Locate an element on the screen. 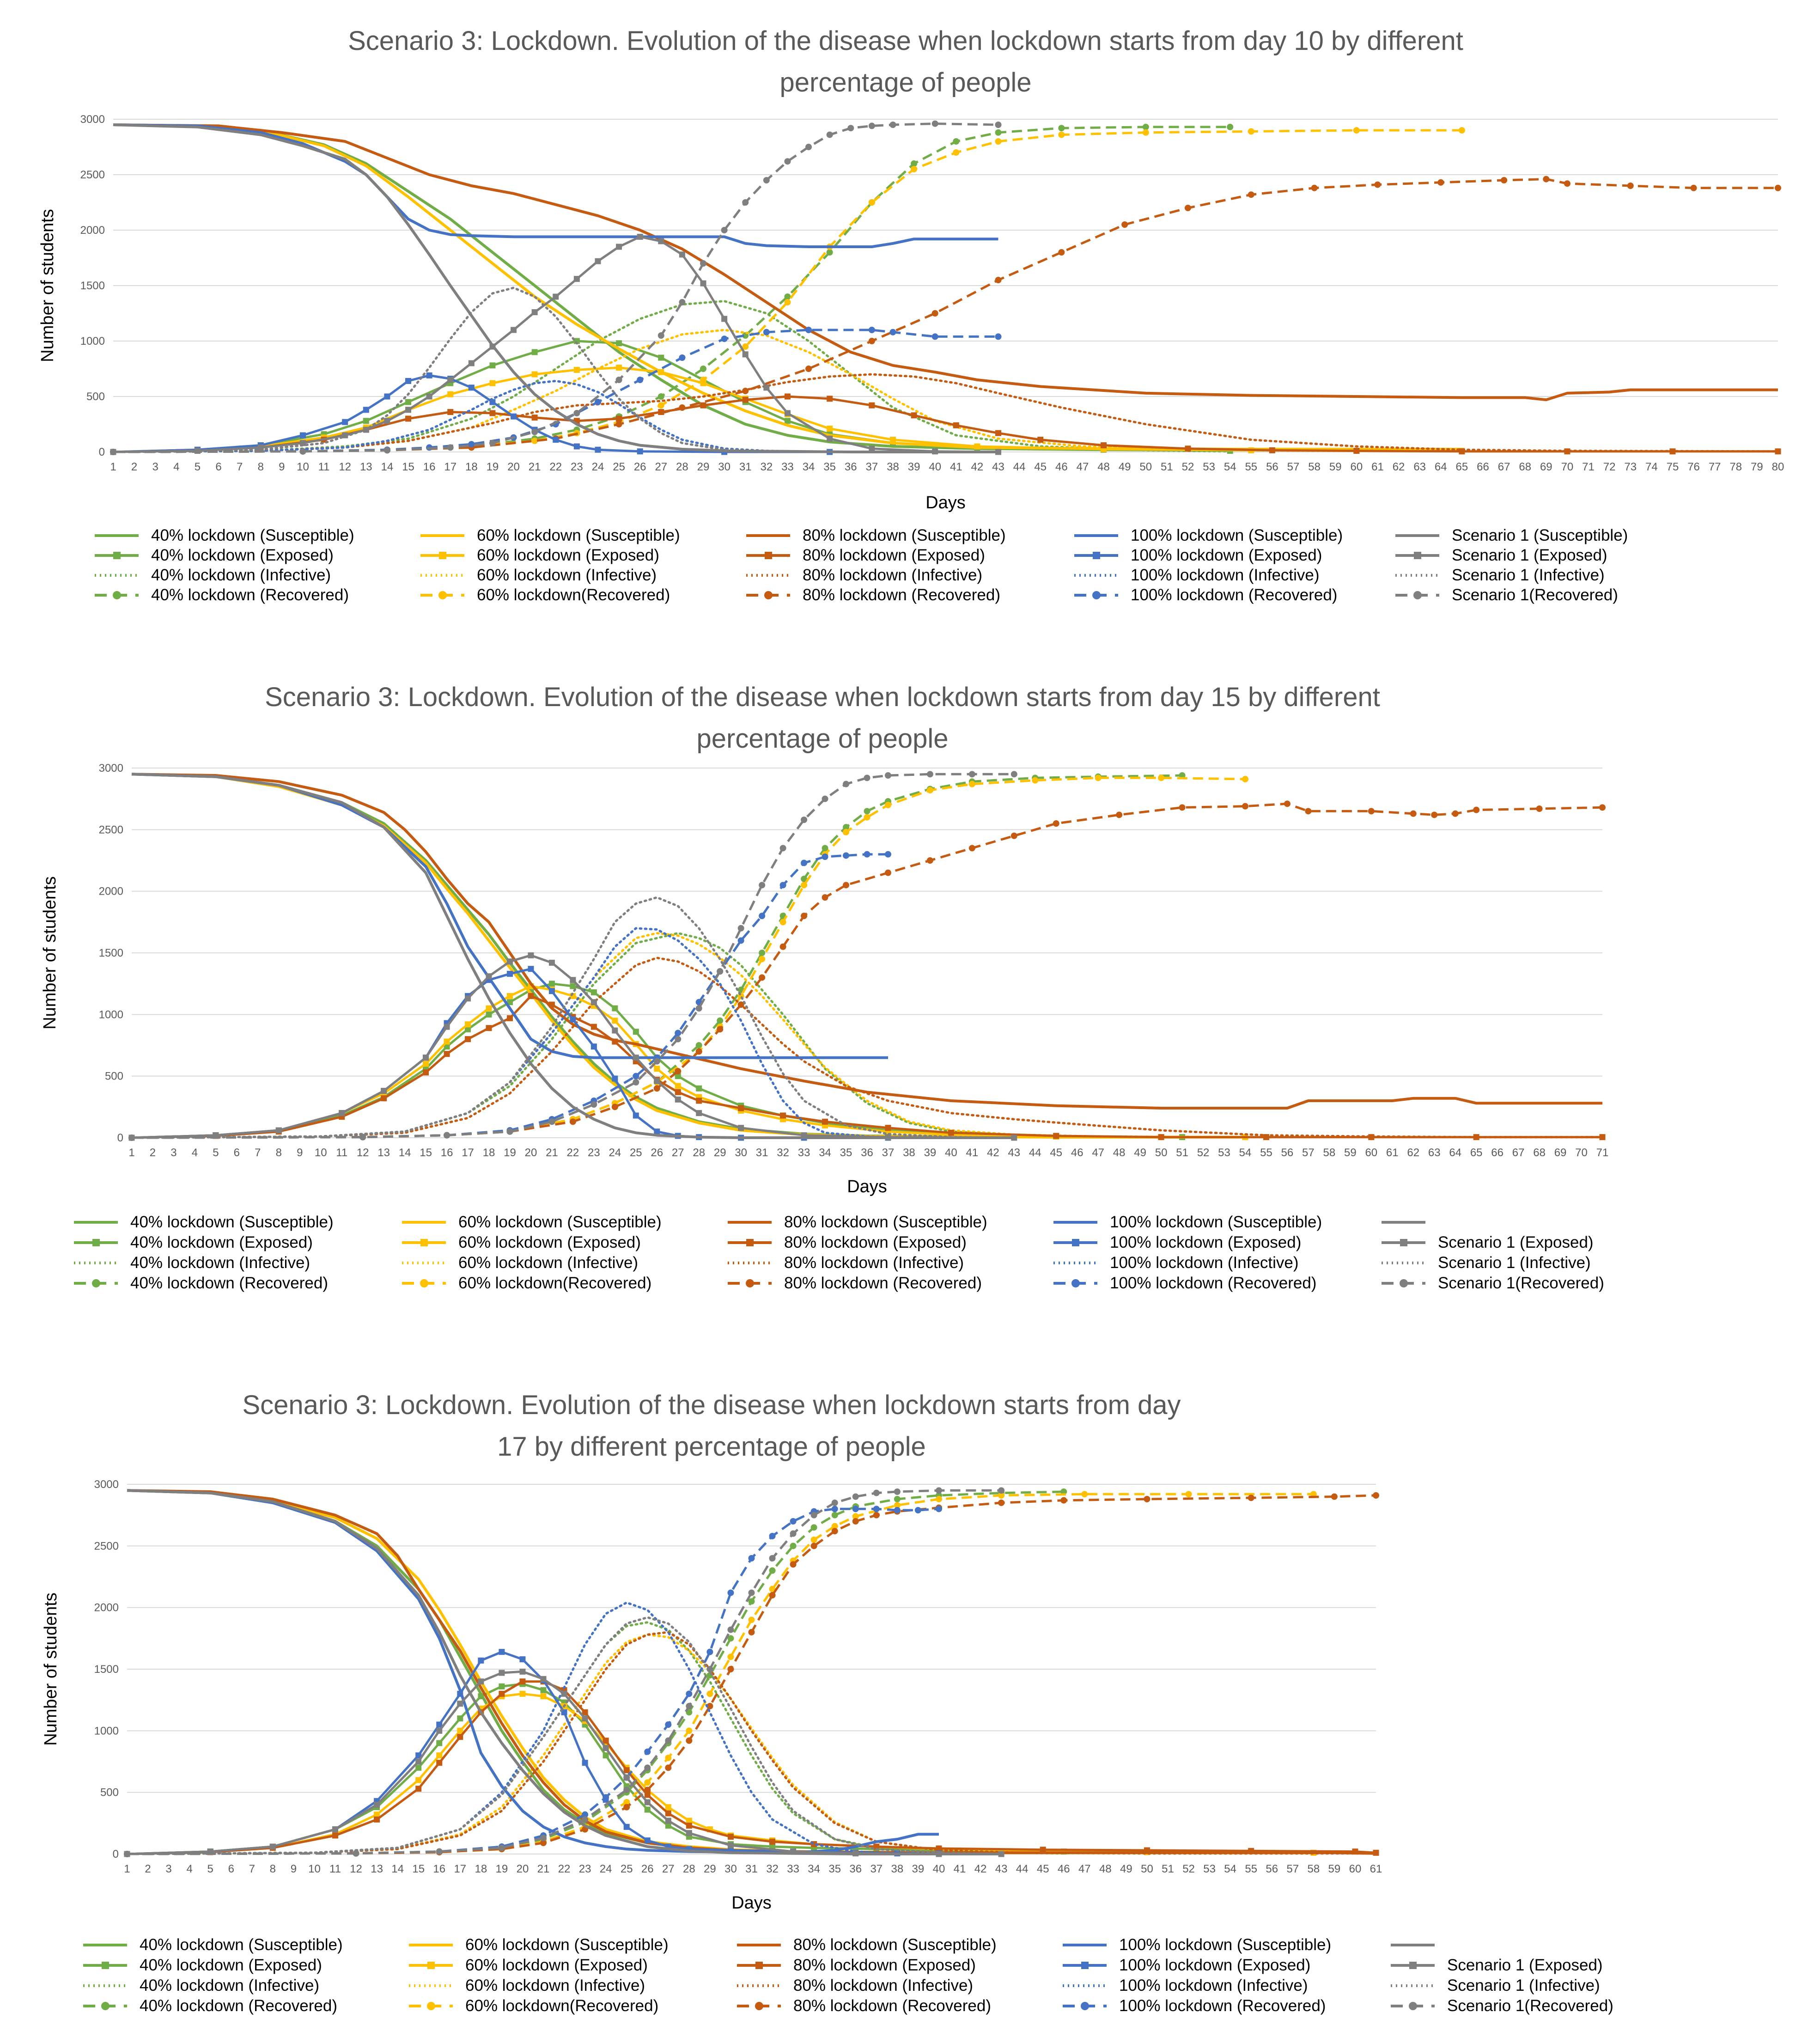 This screenshot has height=2037, width=1820. x-tick-label: 7 is located at coordinates (258, 1153).